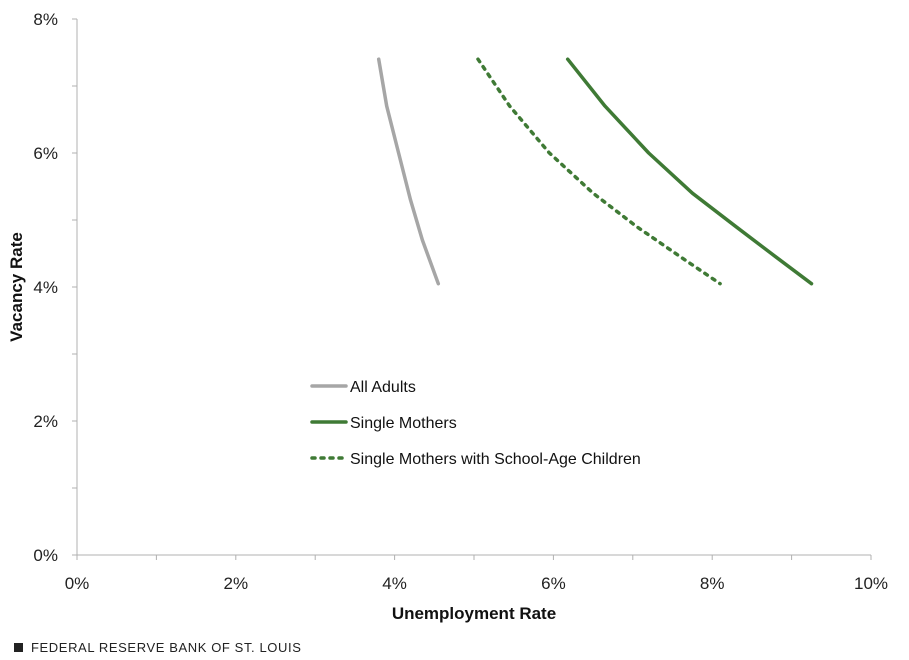  I want to click on y-tick-label: 2%, so click(45, 421).